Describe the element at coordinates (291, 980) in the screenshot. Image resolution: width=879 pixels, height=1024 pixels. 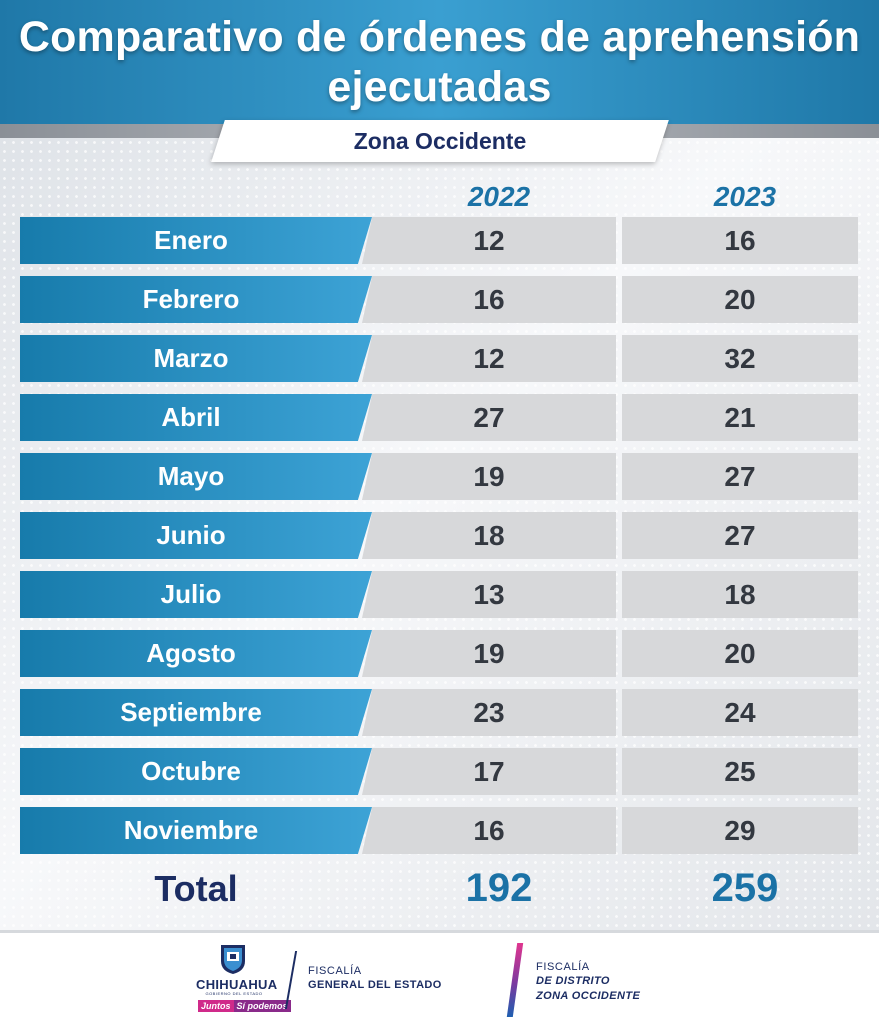
I see `footer-divider` at that location.